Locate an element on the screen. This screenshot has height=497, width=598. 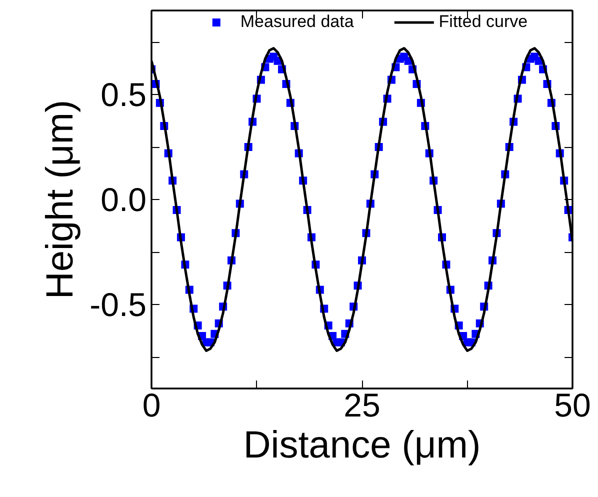
x-tick-label: 0 is located at coordinates (151, 405).